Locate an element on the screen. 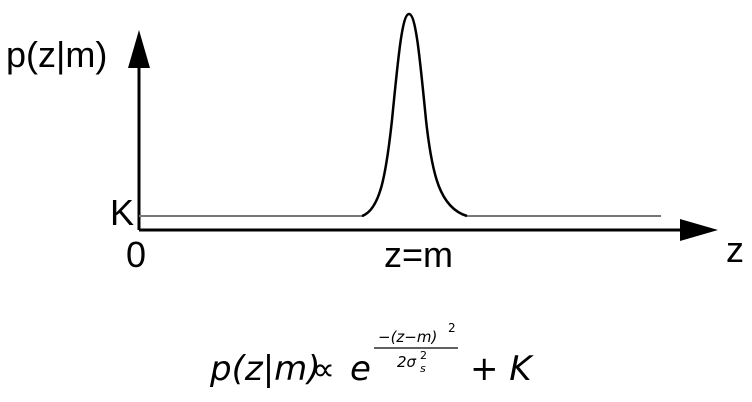  formula-exponent-denominator-power: 2 is located at coordinates (423, 355).